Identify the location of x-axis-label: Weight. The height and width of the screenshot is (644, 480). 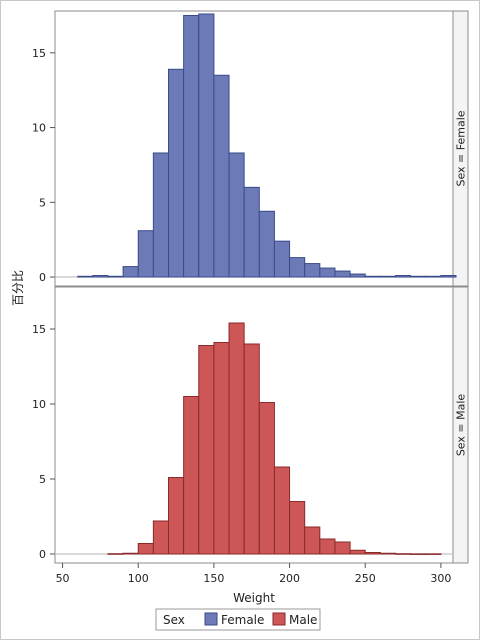
(254, 598).